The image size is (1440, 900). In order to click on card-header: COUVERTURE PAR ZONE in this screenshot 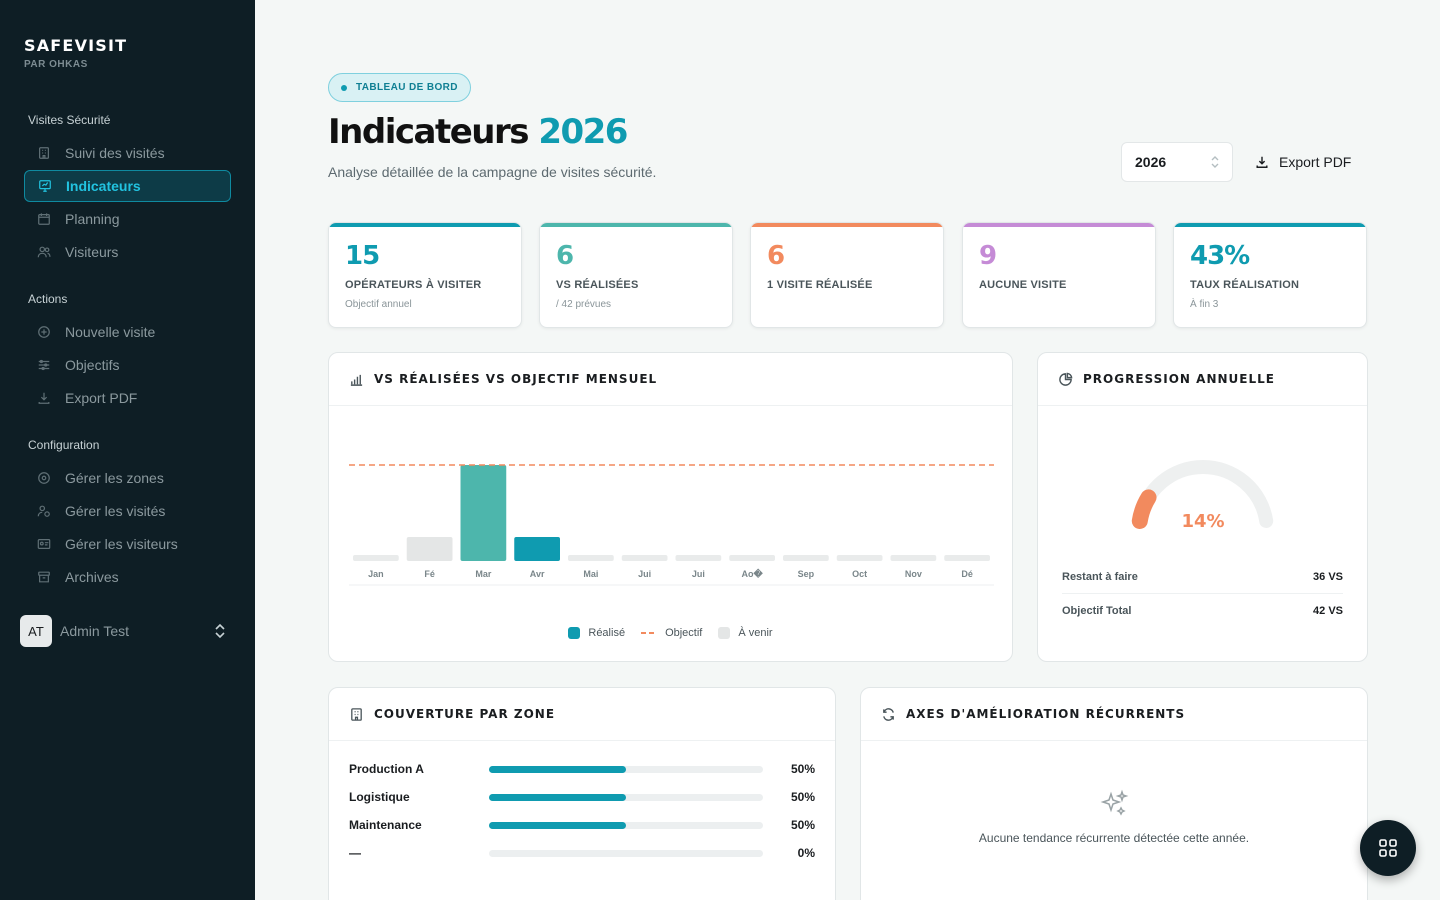, I will do `click(582, 714)`.